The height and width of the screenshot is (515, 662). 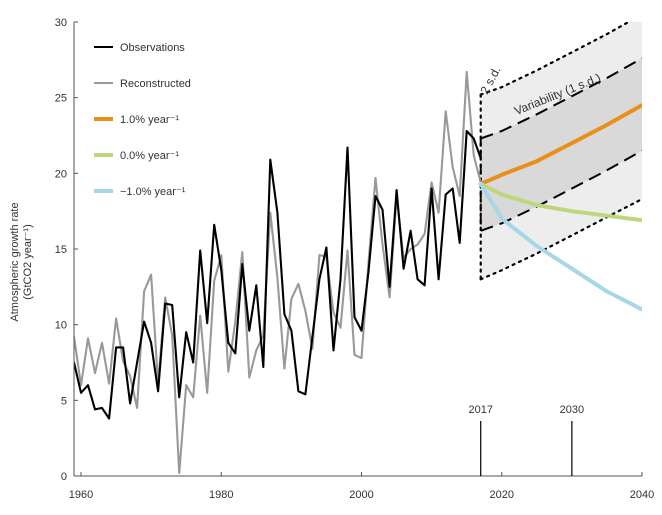 I want to click on band-2sd-lower, so click(x=560, y=239).